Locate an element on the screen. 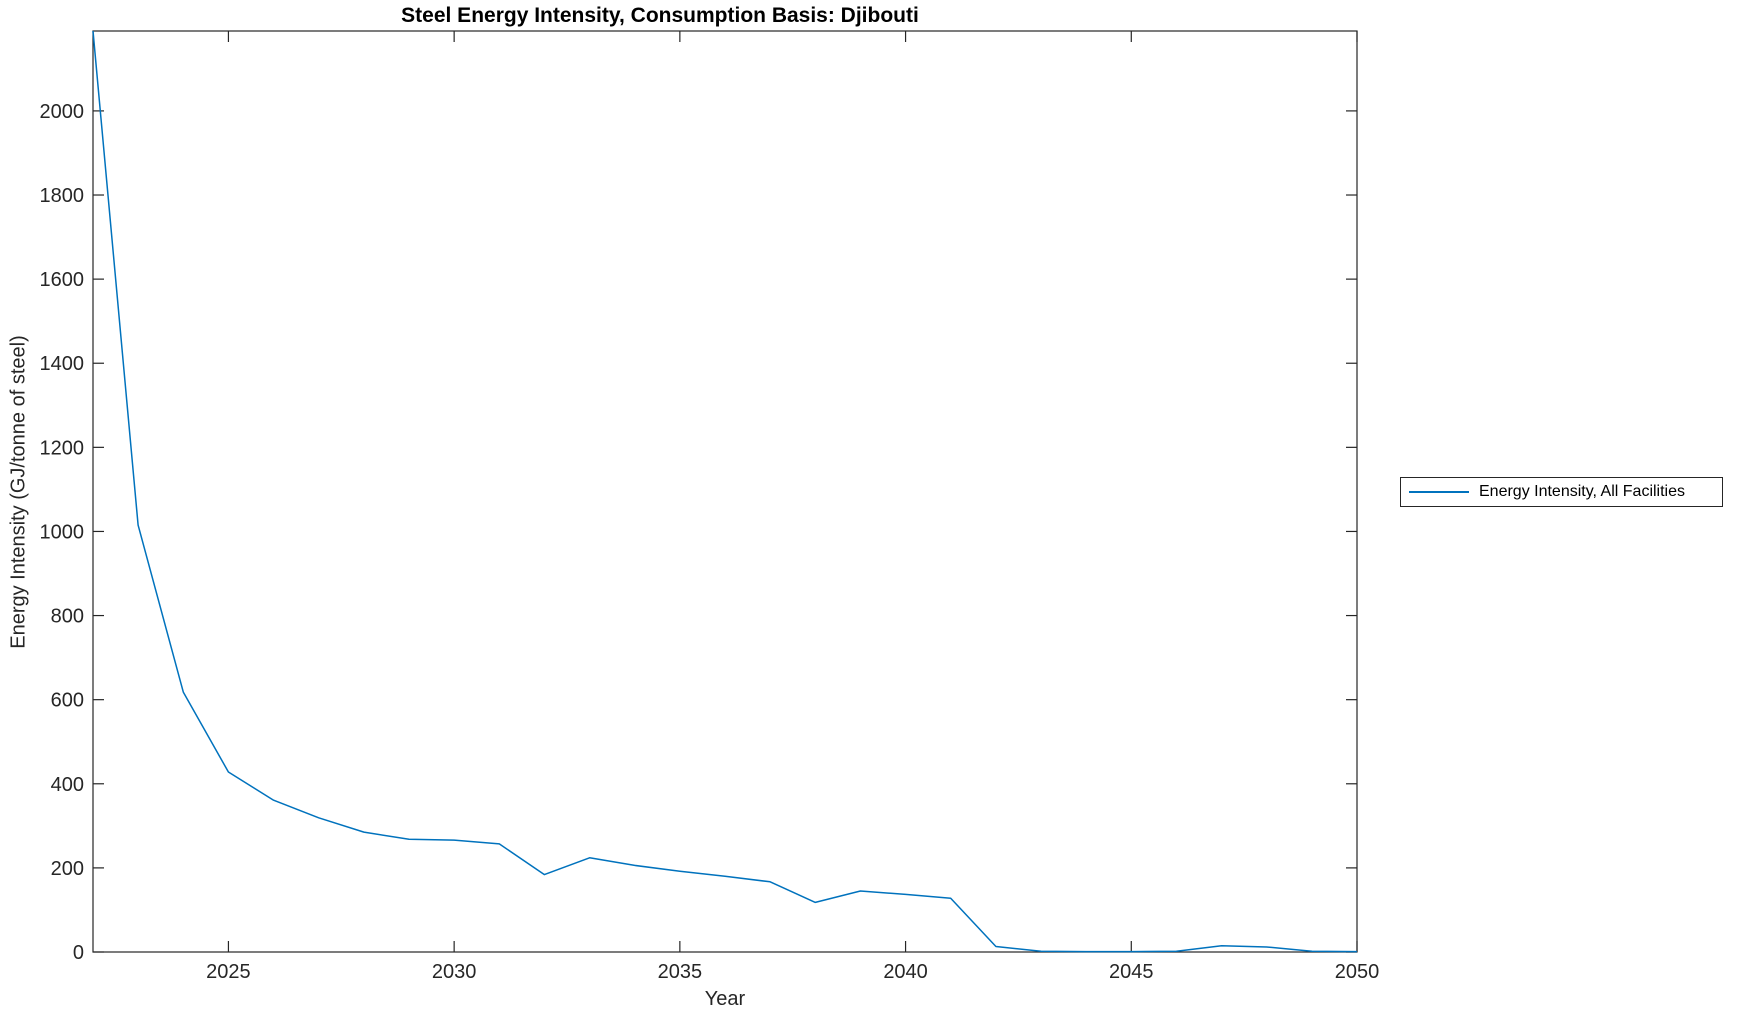 The image size is (1737, 1021). y-tick-label: 1400 is located at coordinates (62, 364).